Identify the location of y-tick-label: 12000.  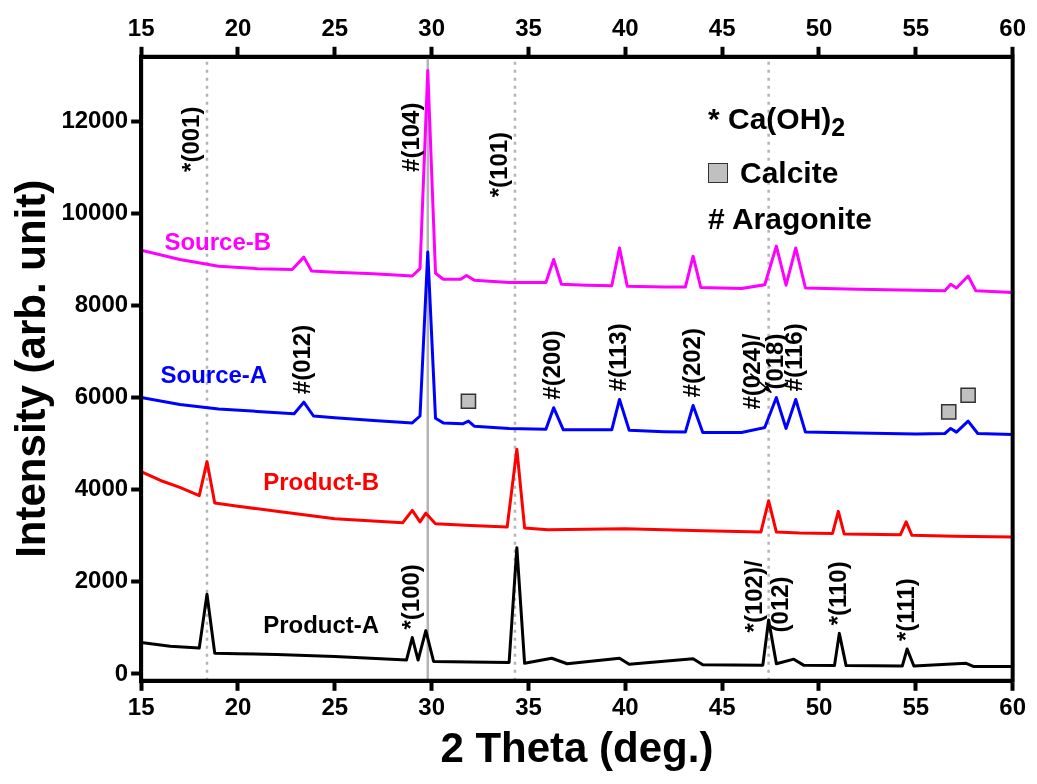
(95, 119).